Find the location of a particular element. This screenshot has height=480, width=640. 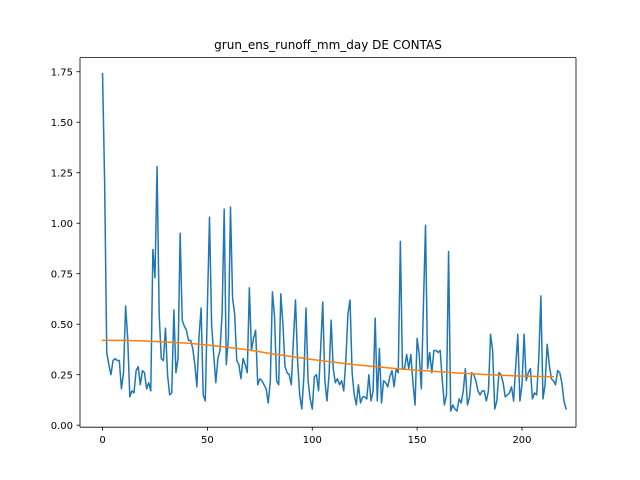

y-tick-label: 1.00 is located at coordinates (62, 224).